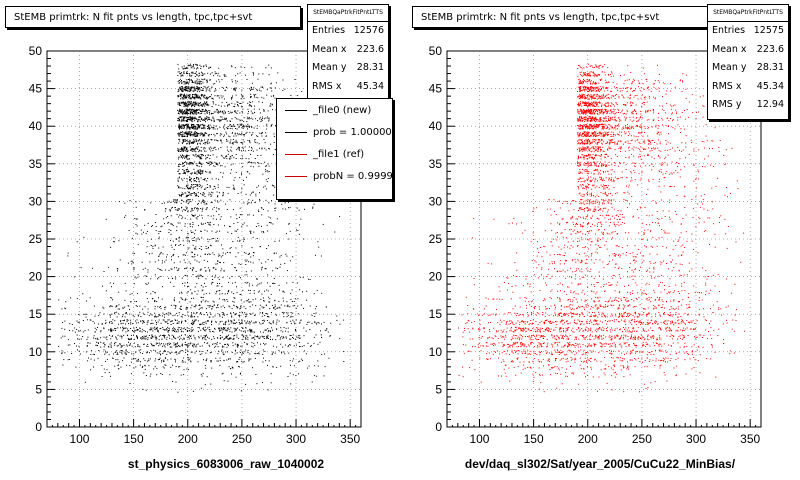  What do you see at coordinates (348, 31) in the screenshot?
I see `left-stats-entries-row: Entries 12576` at bounding box center [348, 31].